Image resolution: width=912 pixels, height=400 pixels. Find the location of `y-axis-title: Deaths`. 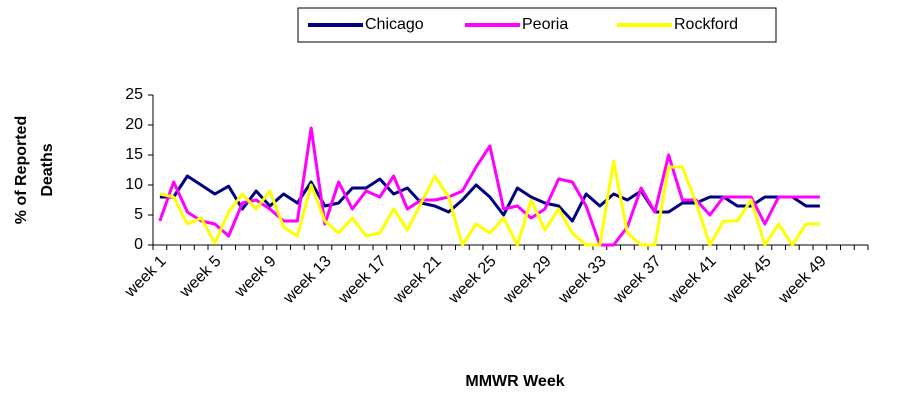

y-axis-title: Deaths is located at coordinates (47, 169).